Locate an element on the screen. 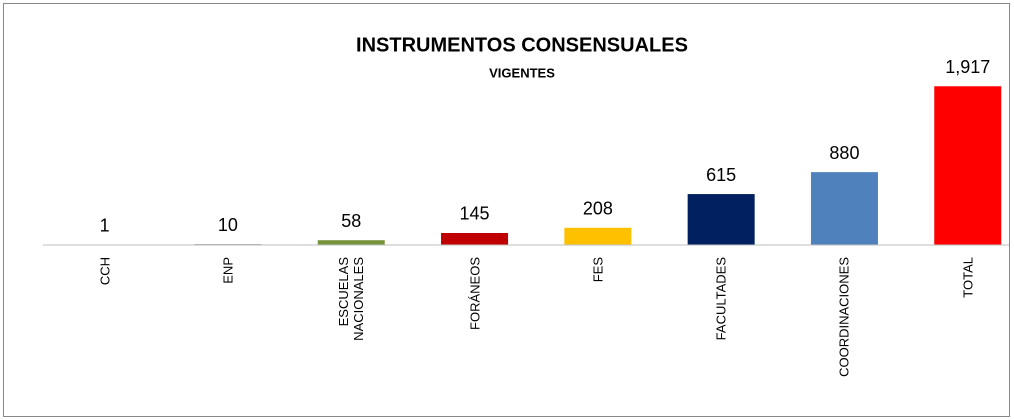 The image size is (1014, 420). x-tick-label: TOTAL is located at coordinates (968, 277).